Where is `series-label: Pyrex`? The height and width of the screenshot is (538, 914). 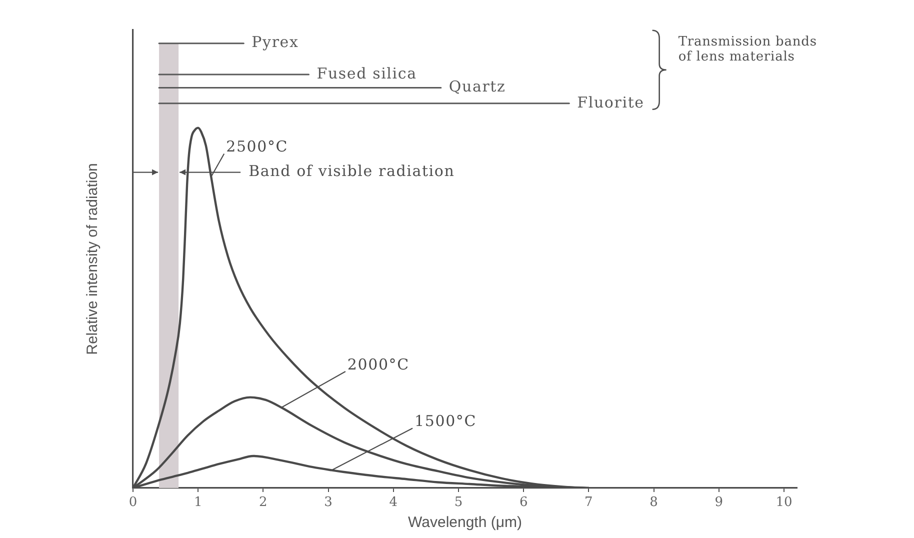
series-label: Pyrex is located at coordinates (275, 42).